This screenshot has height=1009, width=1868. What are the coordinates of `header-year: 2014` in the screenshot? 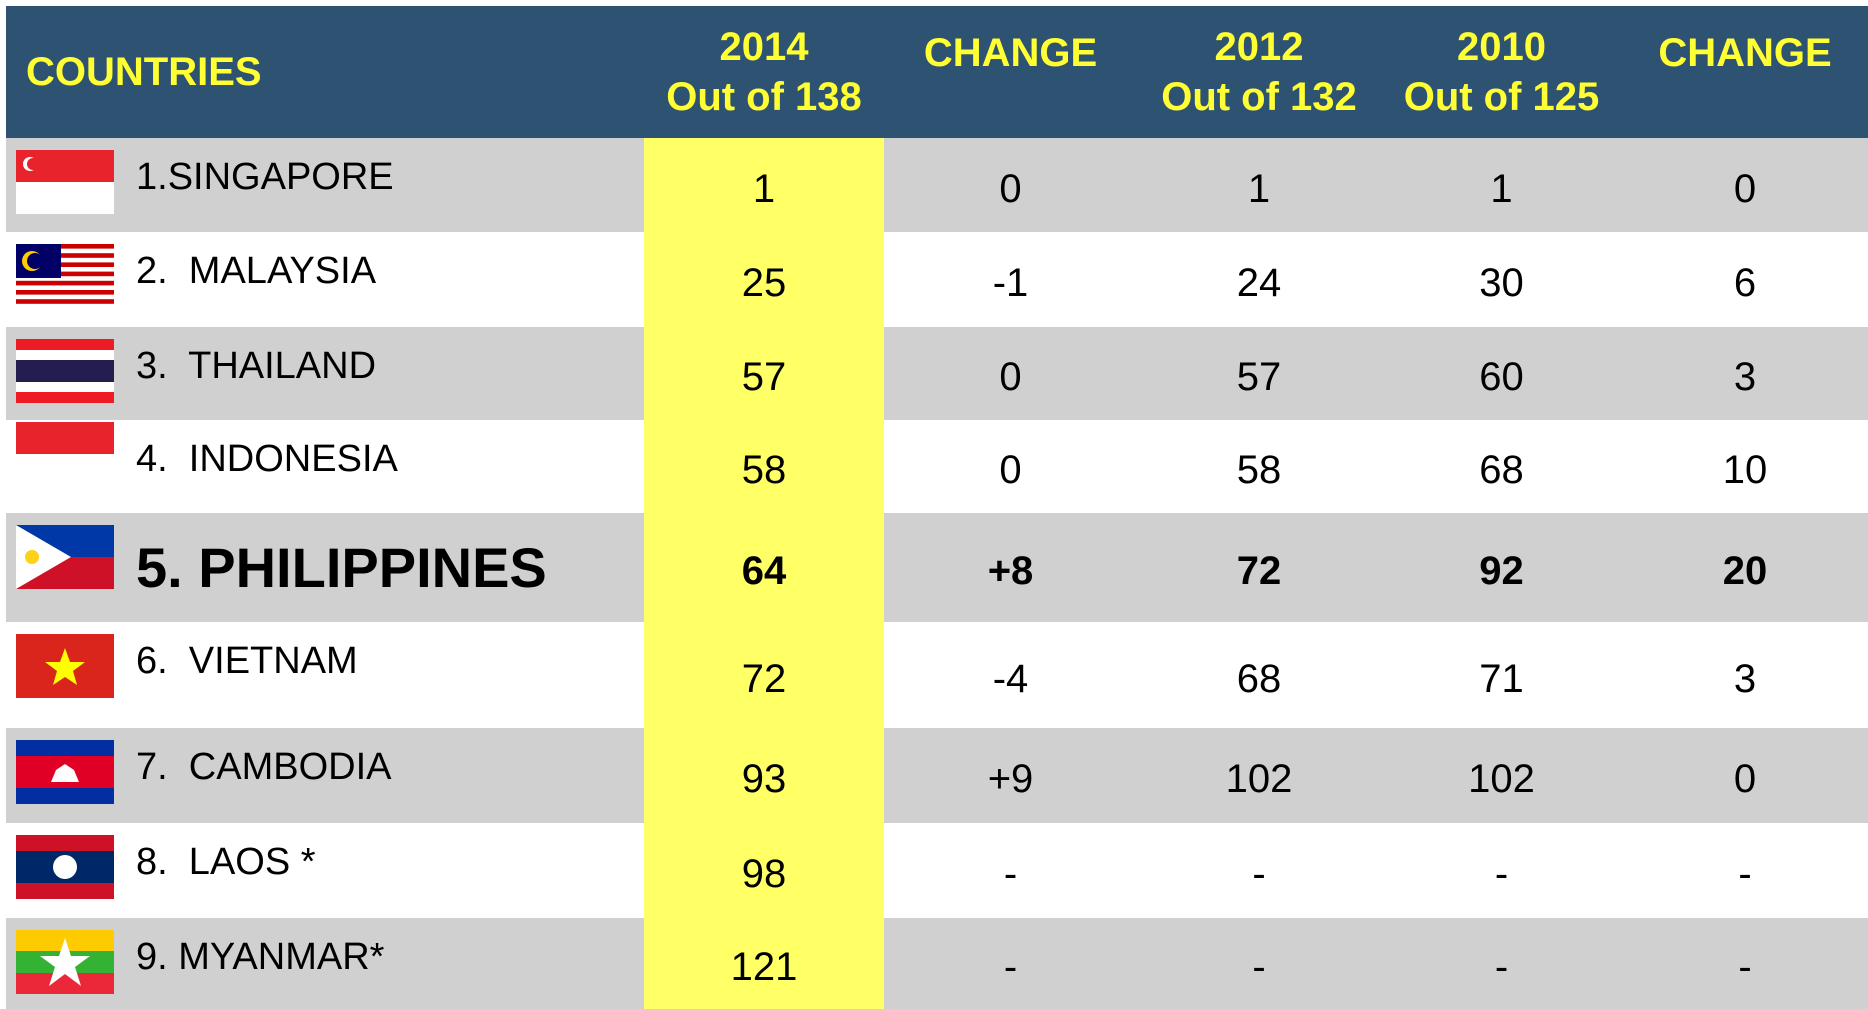 It's located at (764, 47).